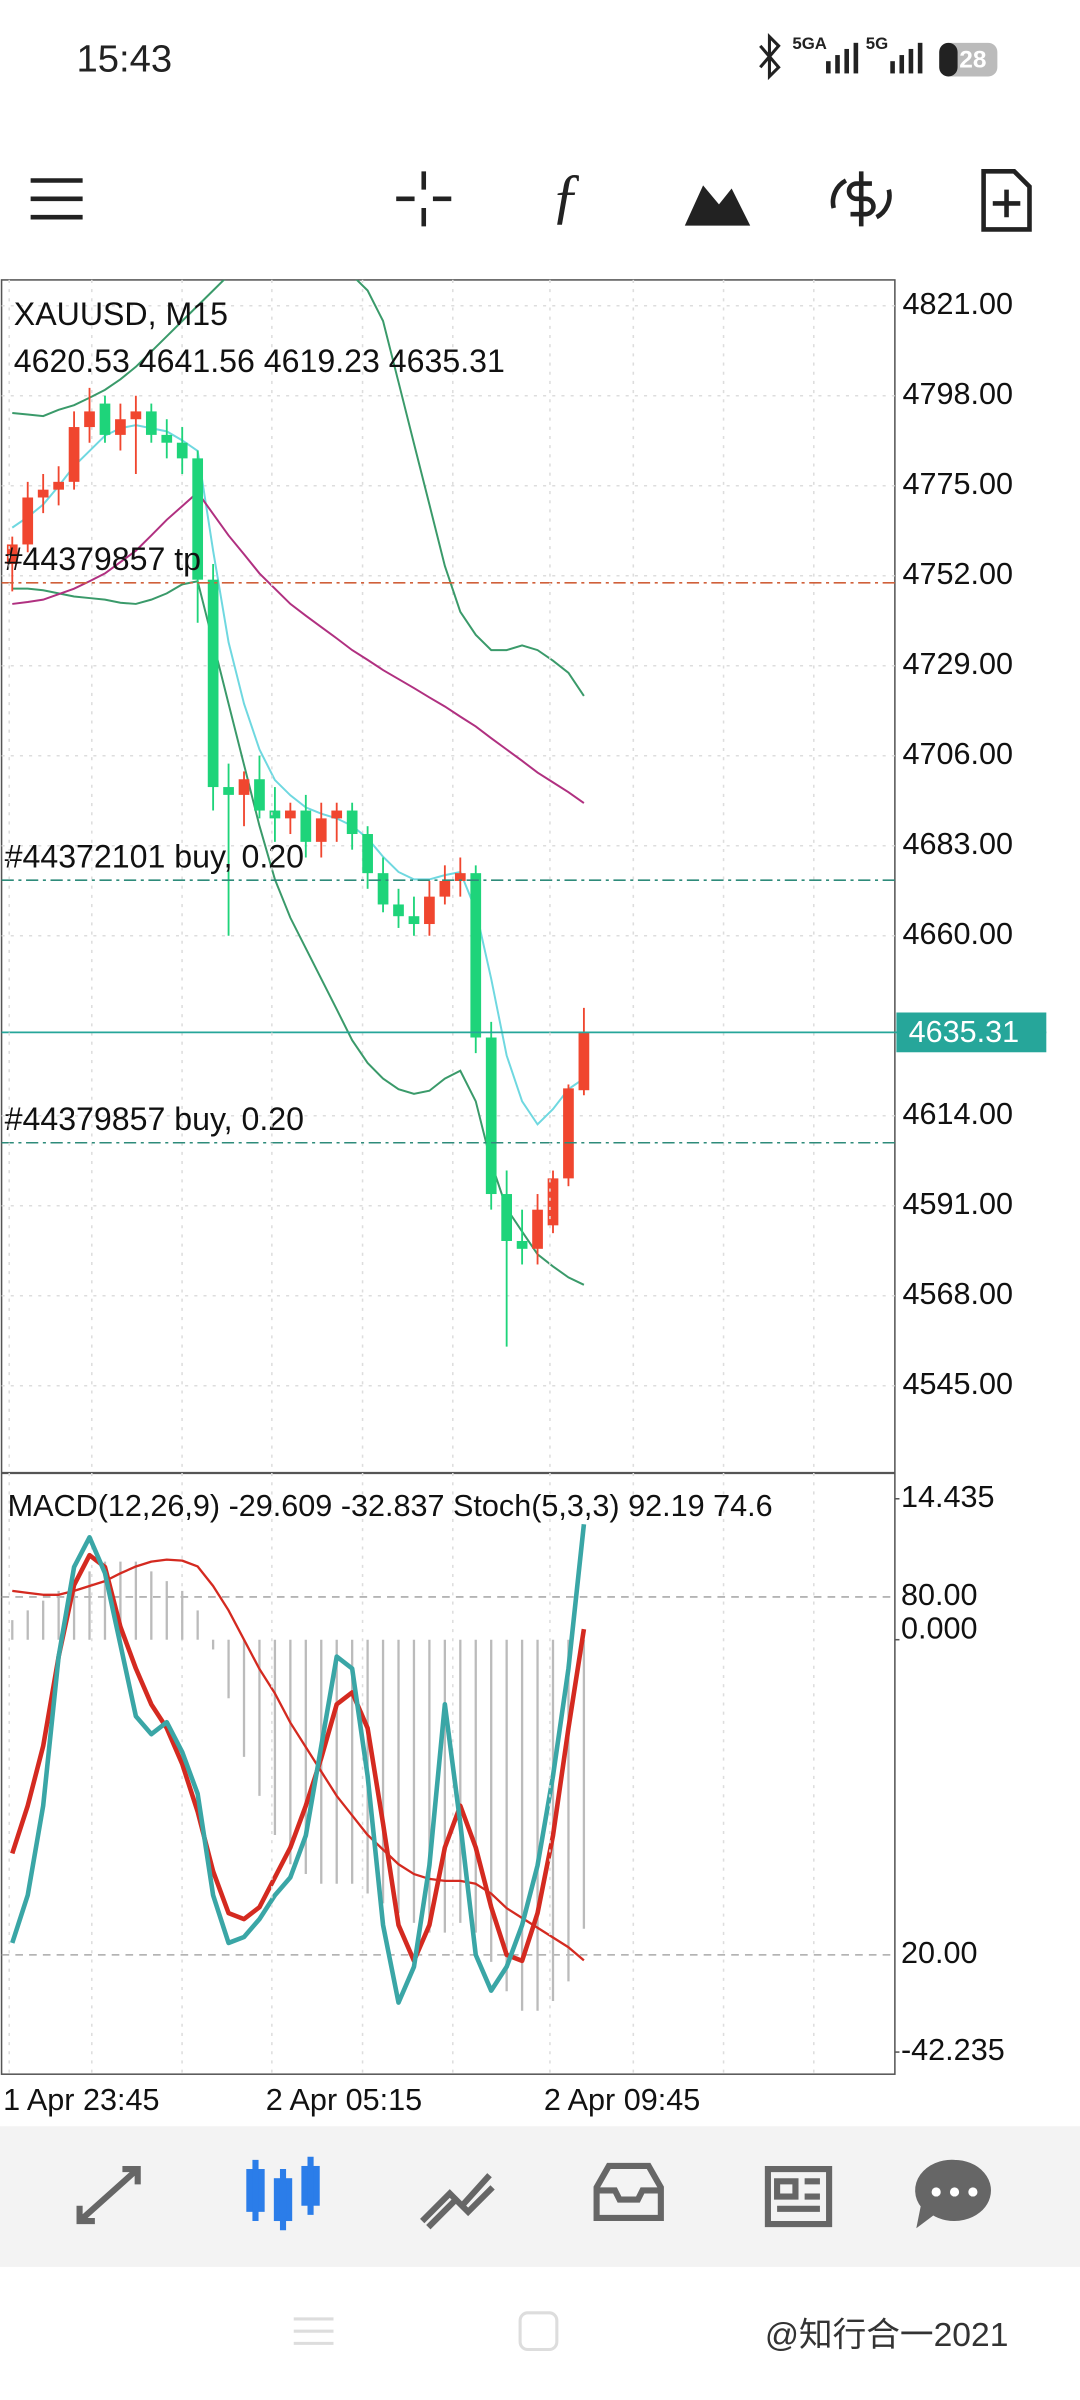 This screenshot has height=2400, width=1080. Describe the element at coordinates (457, 2201) in the screenshot. I see `trade-tab` at that location.